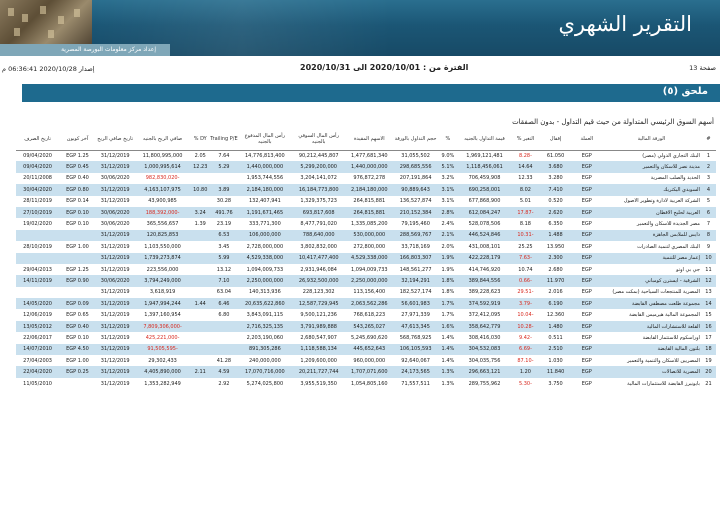  I want to click on table-cell: 29/04/2013, so click(37, 269).